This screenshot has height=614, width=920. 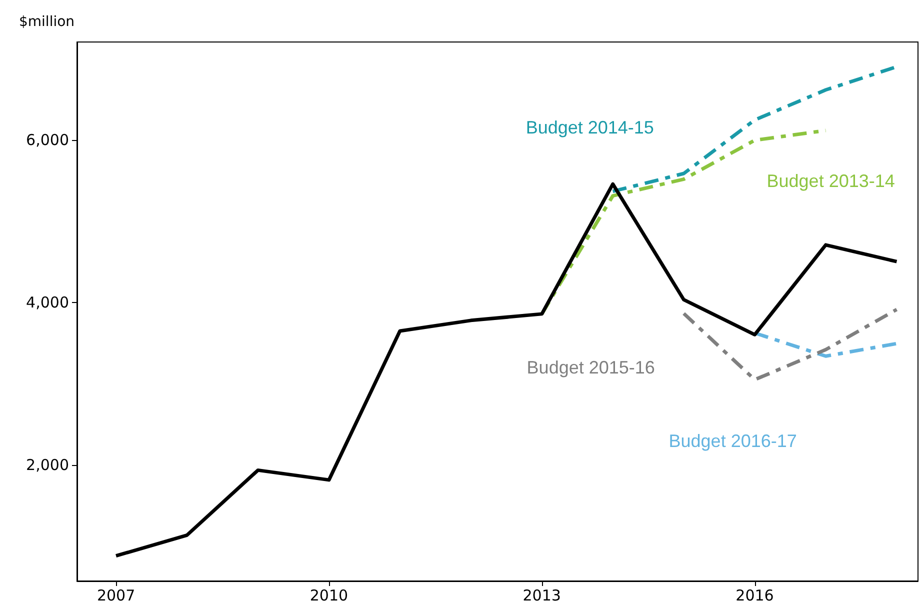 What do you see at coordinates (732, 441) in the screenshot?
I see `text: Budget 2016-17` at bounding box center [732, 441].